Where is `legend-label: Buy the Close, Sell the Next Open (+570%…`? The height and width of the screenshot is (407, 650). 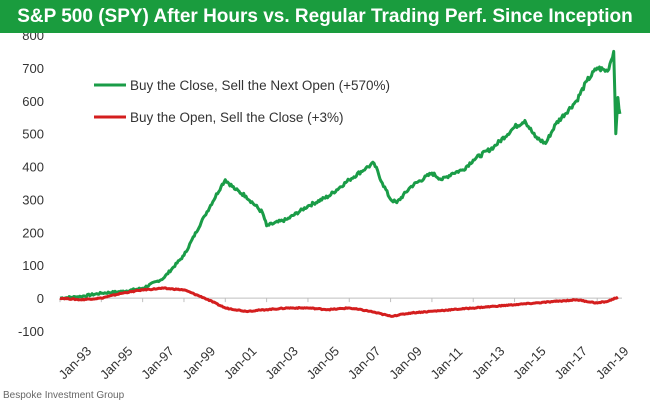 legend-label: Buy the Close, Sell the Next Open (+570%… is located at coordinates (260, 85).